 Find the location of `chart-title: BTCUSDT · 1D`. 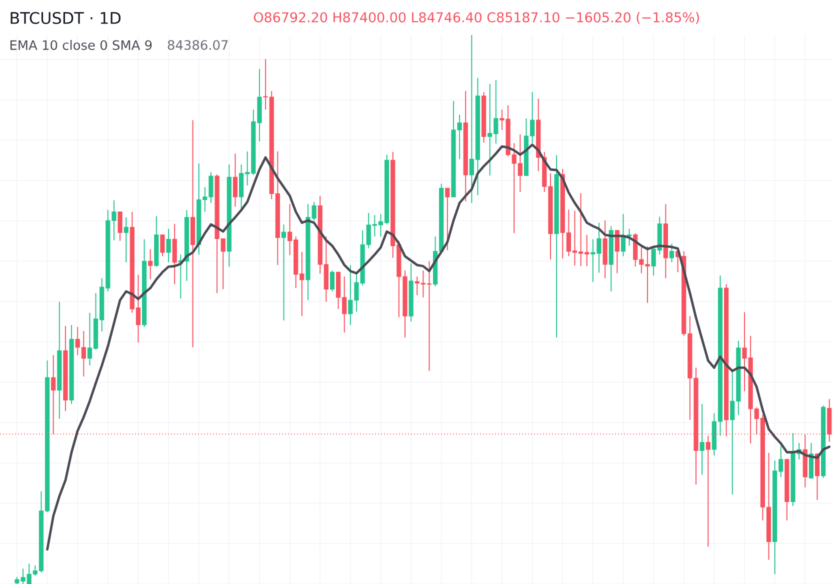

chart-title: BTCUSDT · 1D is located at coordinates (65, 18).